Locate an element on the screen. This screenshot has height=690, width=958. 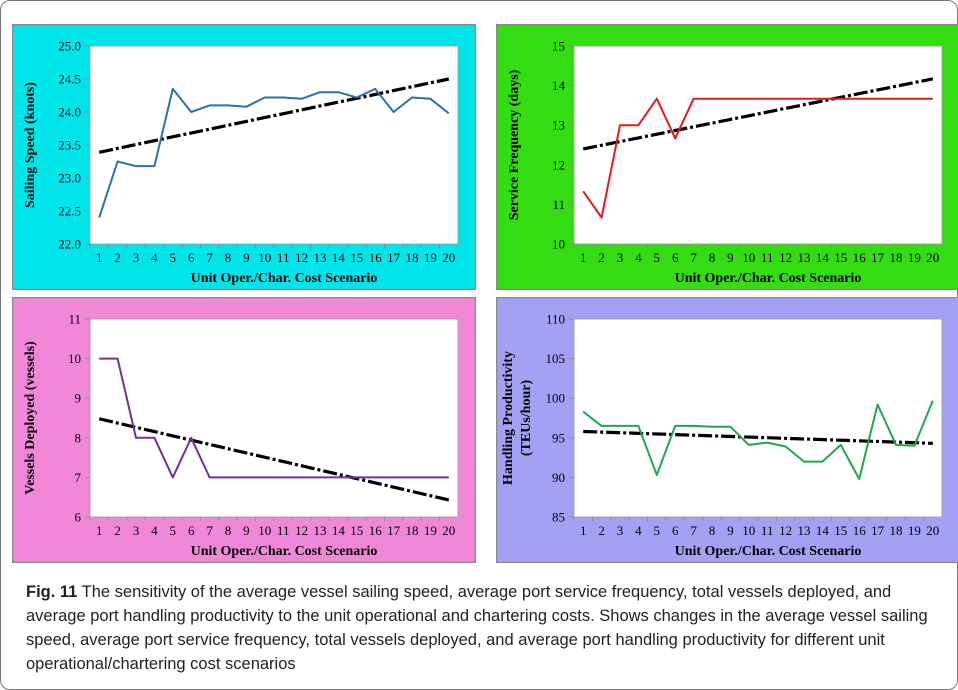
y-tick-label: 100 is located at coordinates (556, 398).